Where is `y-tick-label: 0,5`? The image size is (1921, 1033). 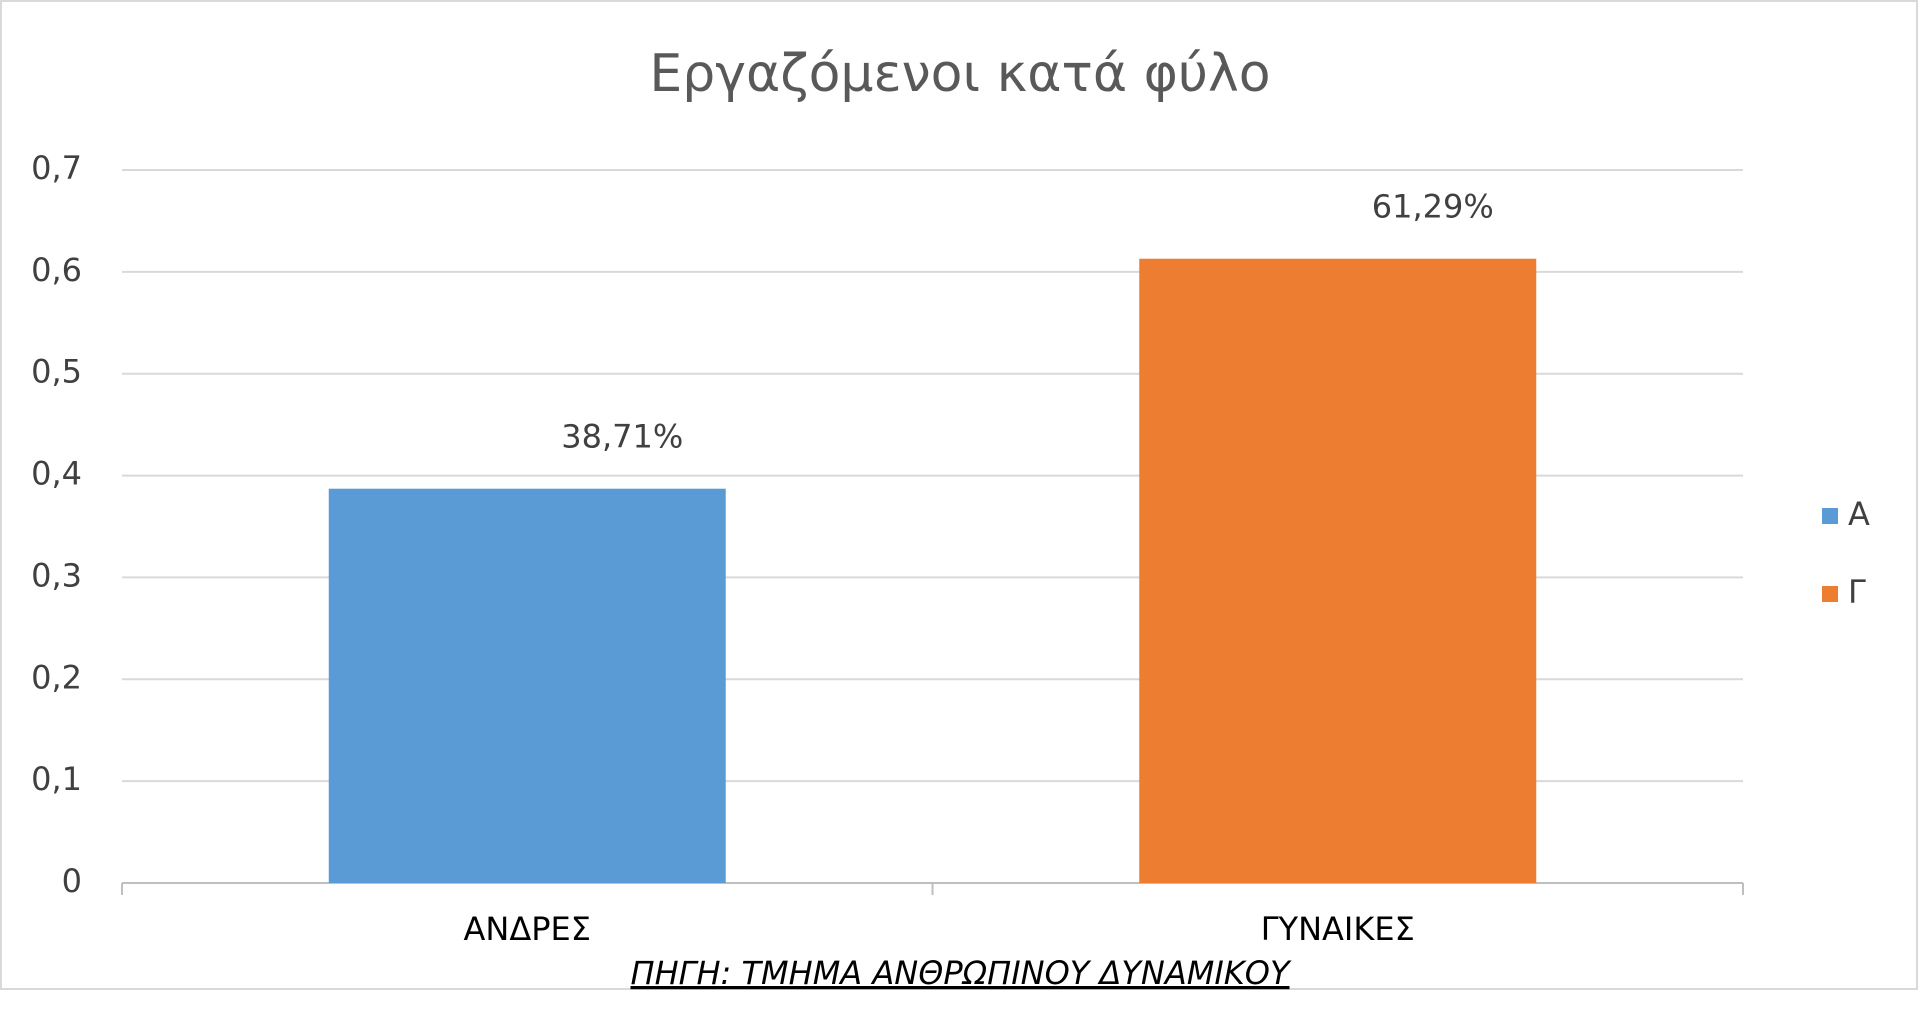 y-tick-label: 0,5 is located at coordinates (56, 372).